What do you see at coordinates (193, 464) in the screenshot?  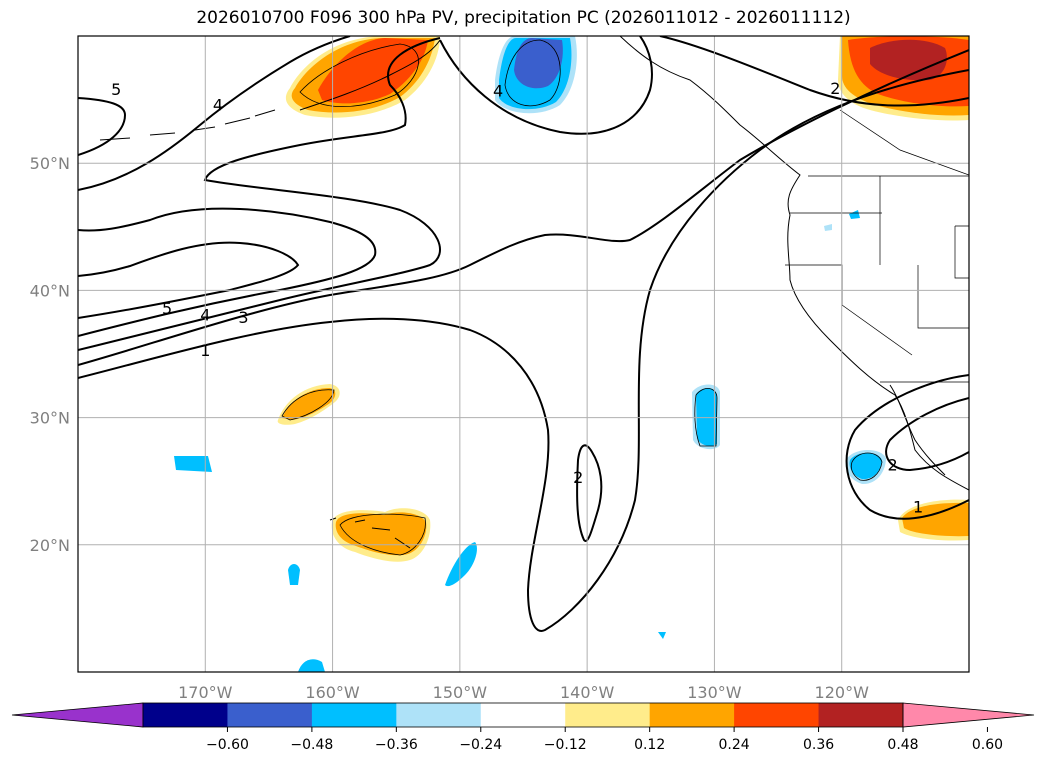 I see `precip-area-west-pacific` at bounding box center [193, 464].